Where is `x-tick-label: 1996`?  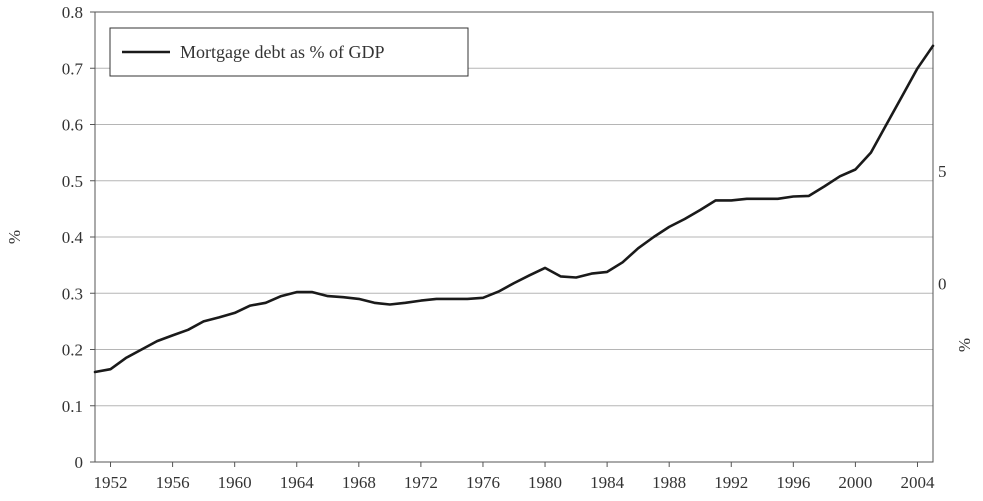 x-tick-label: 1996 is located at coordinates (793, 482).